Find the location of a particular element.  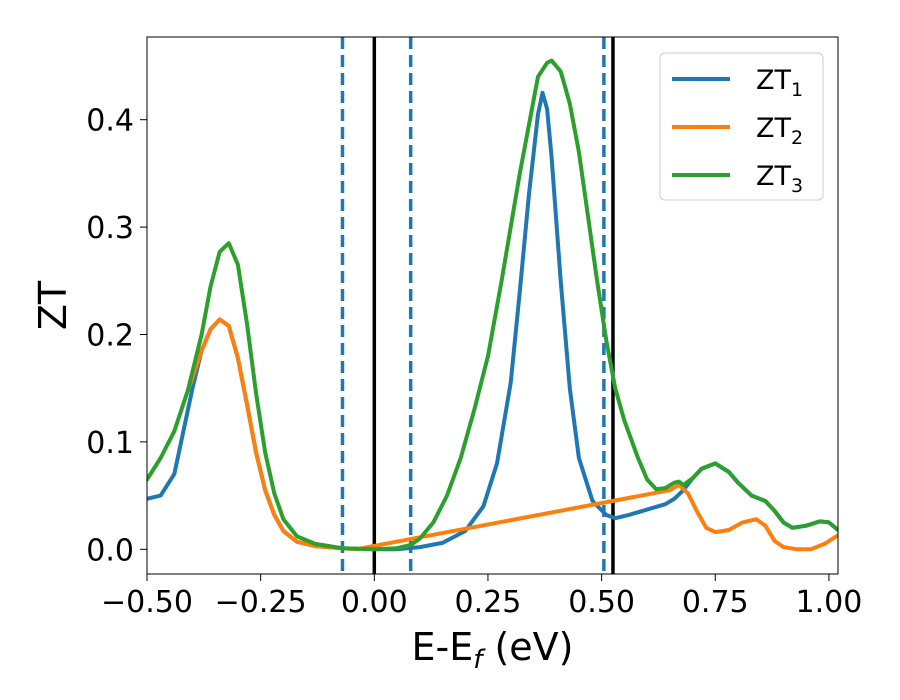

y-tick-label: 0.0 is located at coordinates (110, 550).